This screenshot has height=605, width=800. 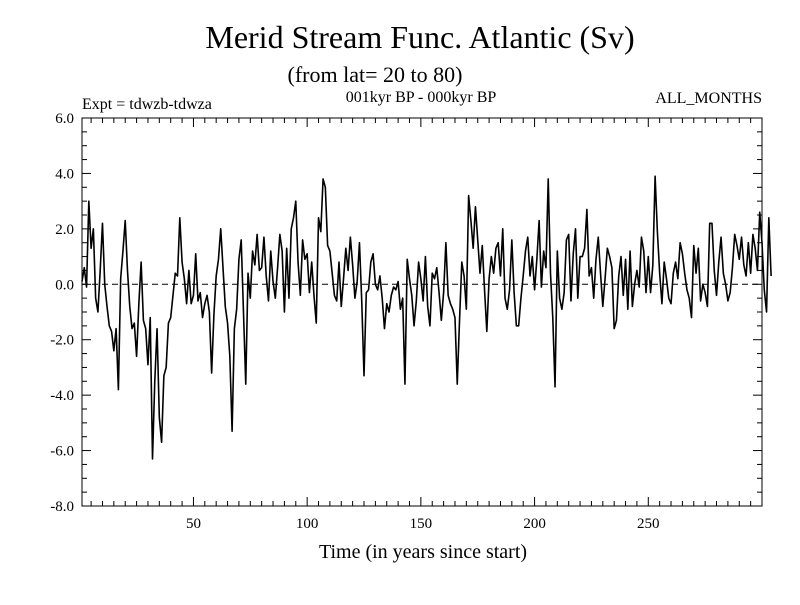 What do you see at coordinates (64, 230) in the screenshot?
I see `y-tick-label: 2.0` at bounding box center [64, 230].